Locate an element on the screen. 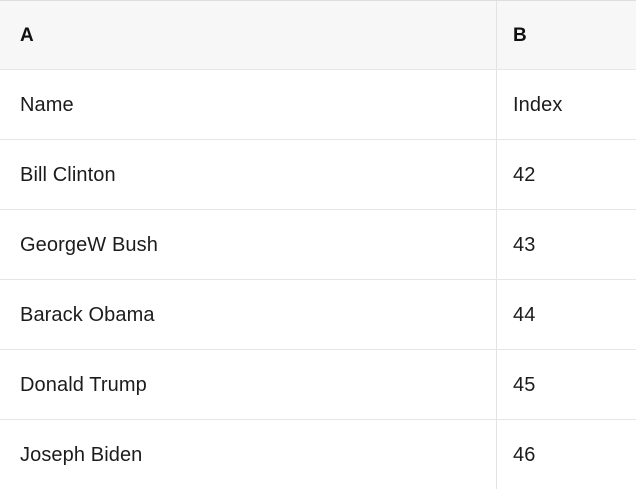 The image size is (636, 489). table-cell-a: Bill Clinton is located at coordinates (248, 174).